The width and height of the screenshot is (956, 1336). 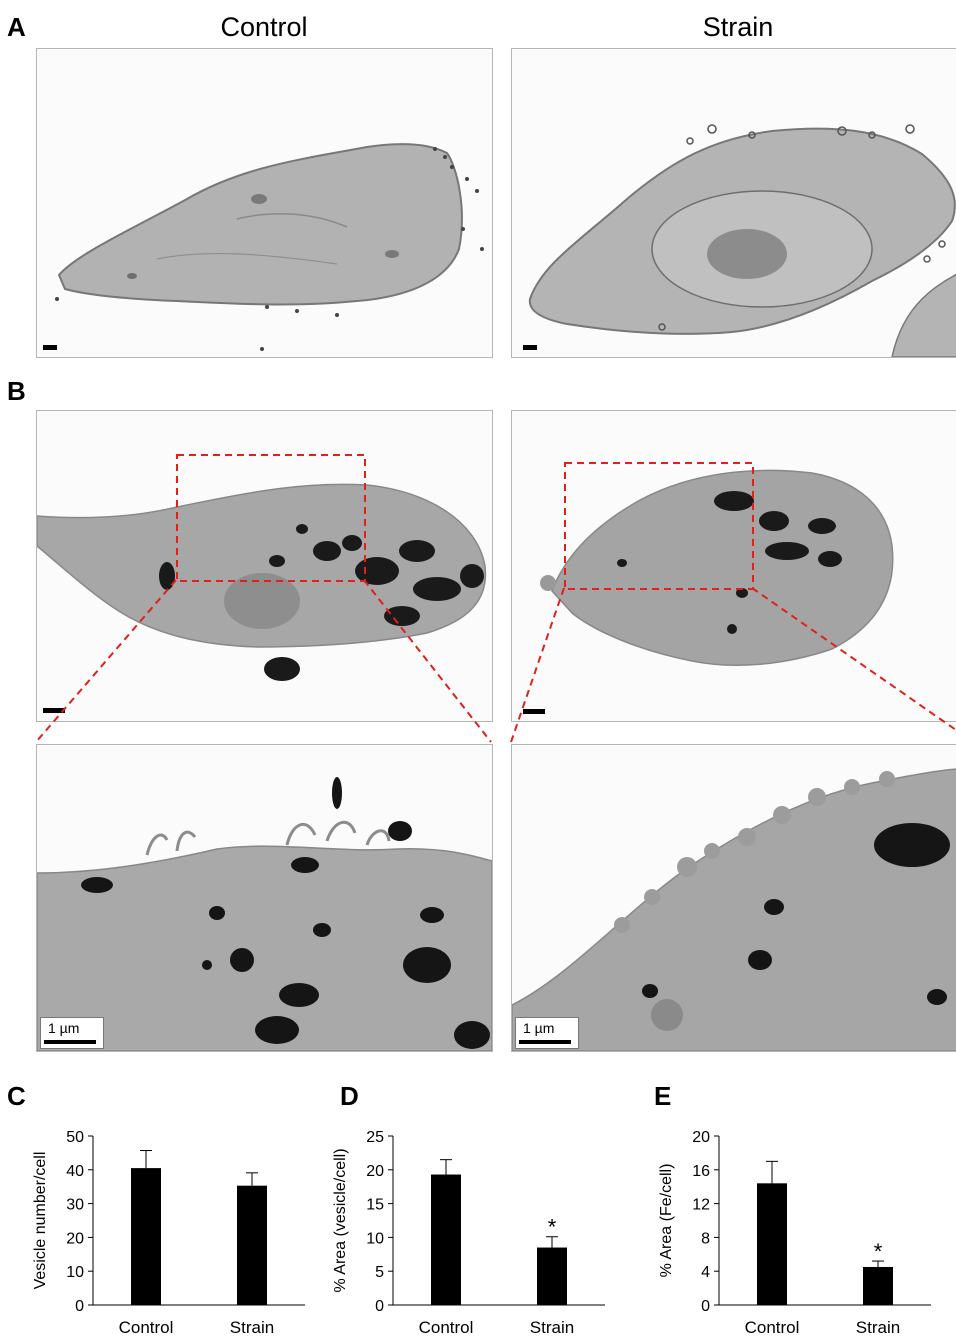 I want to click on y-tick-label: 4, so click(x=705, y=1272).